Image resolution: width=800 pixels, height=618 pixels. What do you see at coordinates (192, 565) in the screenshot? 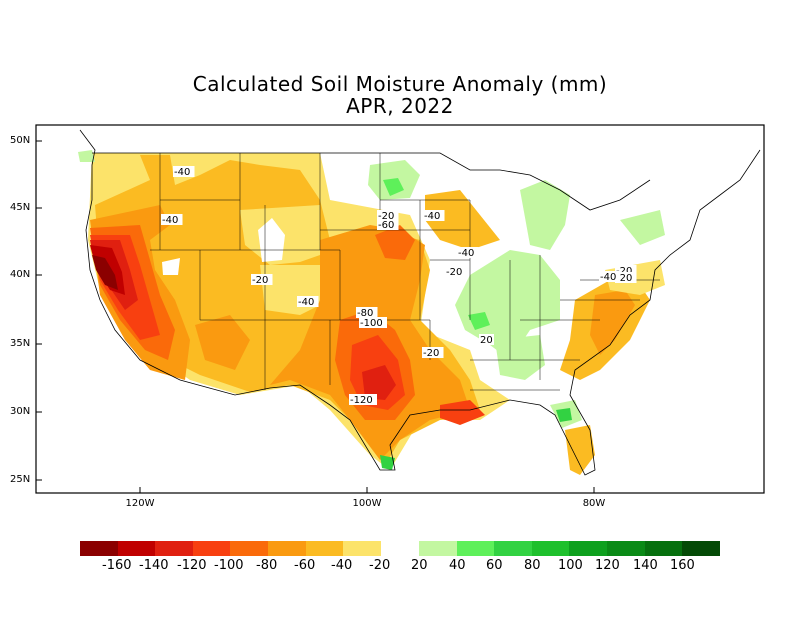
I see `legend-negative-label-2: -120` at bounding box center [192, 565].